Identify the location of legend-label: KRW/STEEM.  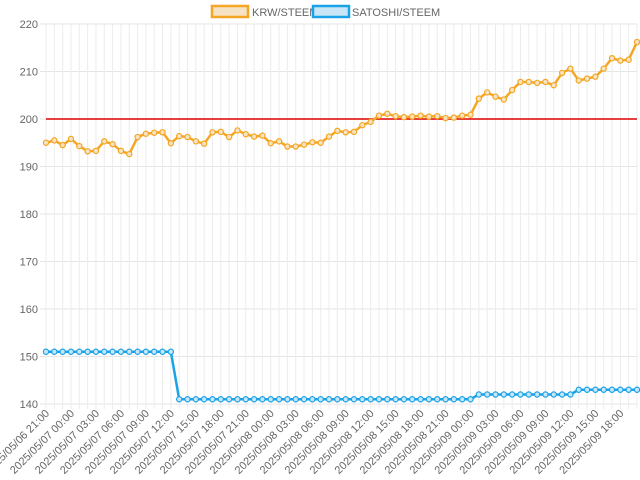
(285, 13).